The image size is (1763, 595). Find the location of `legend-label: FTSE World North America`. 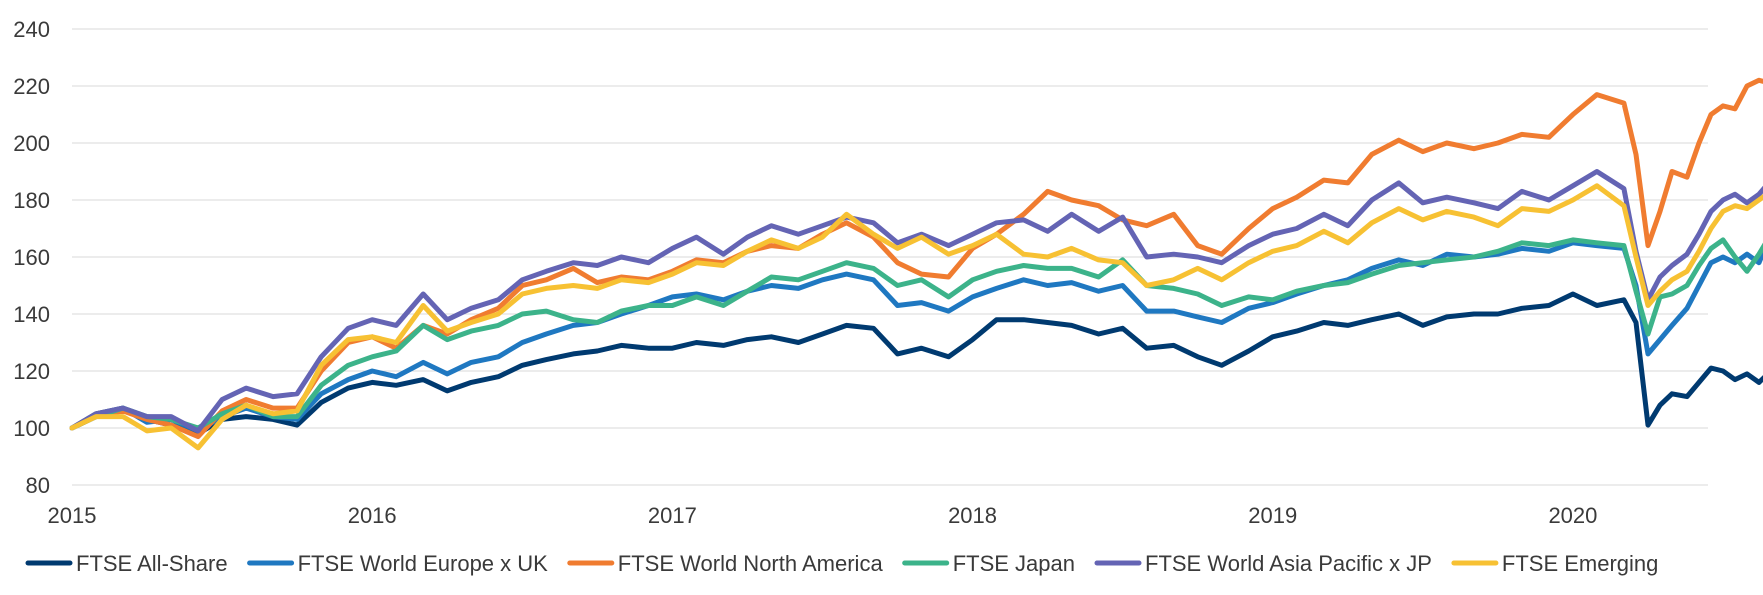

legend-label: FTSE World North America is located at coordinates (751, 563).